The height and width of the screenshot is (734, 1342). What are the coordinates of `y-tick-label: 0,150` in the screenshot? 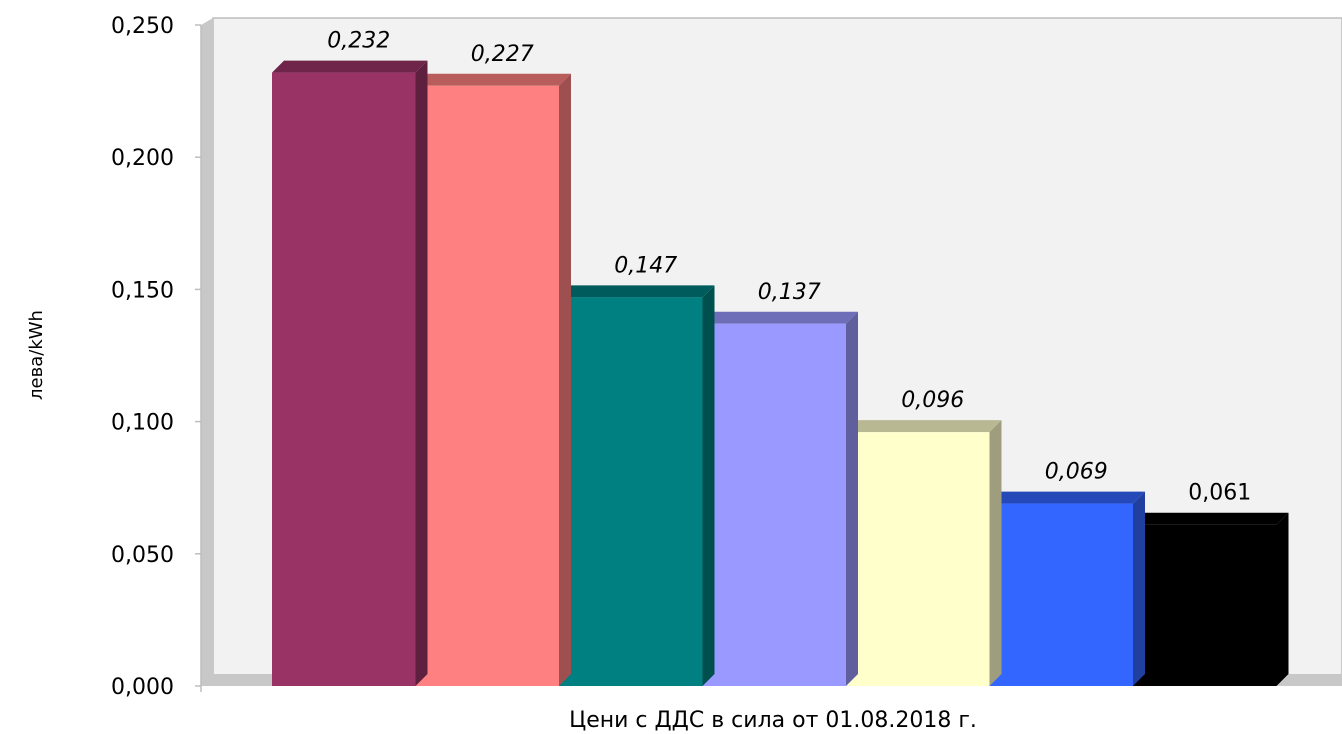 It's located at (142, 290).